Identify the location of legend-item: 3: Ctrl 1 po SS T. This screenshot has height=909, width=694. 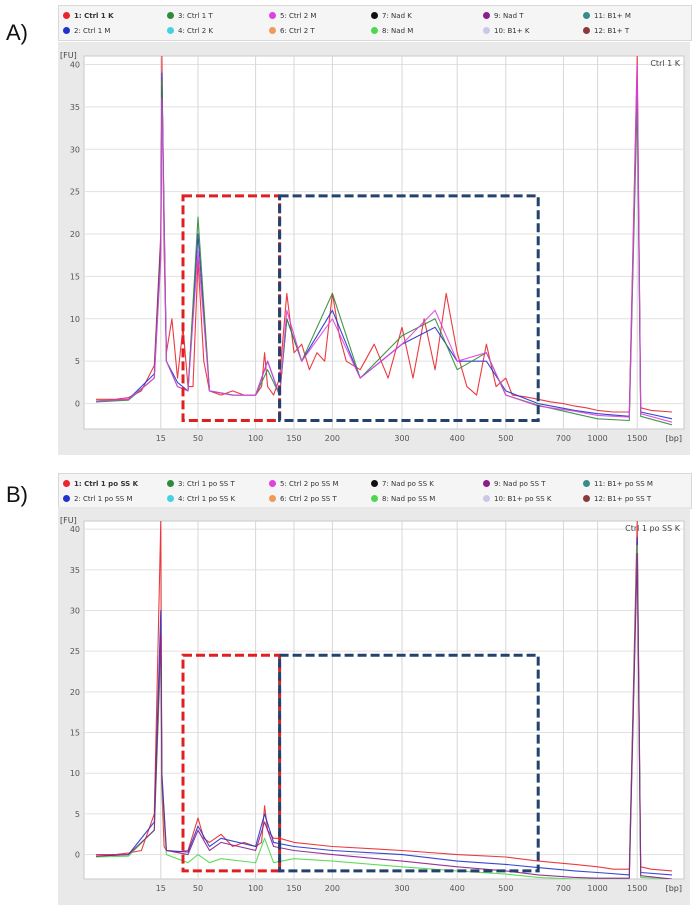
(201, 483).